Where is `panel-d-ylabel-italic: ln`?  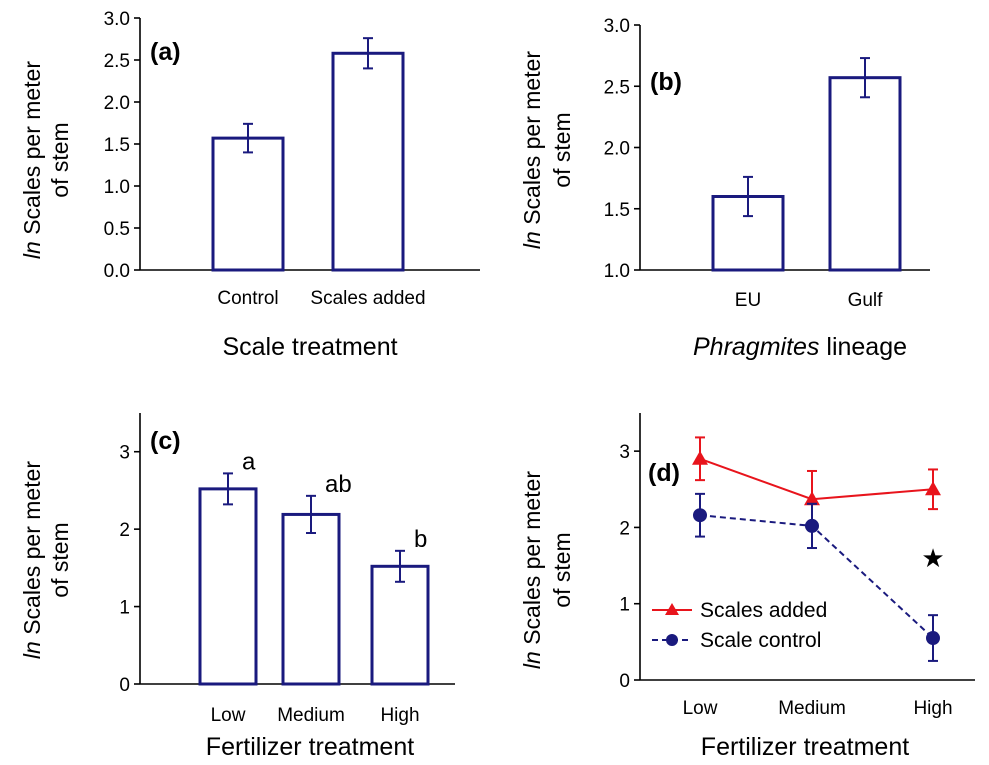
panel-d-ylabel-italic: ln is located at coordinates (532, 660).